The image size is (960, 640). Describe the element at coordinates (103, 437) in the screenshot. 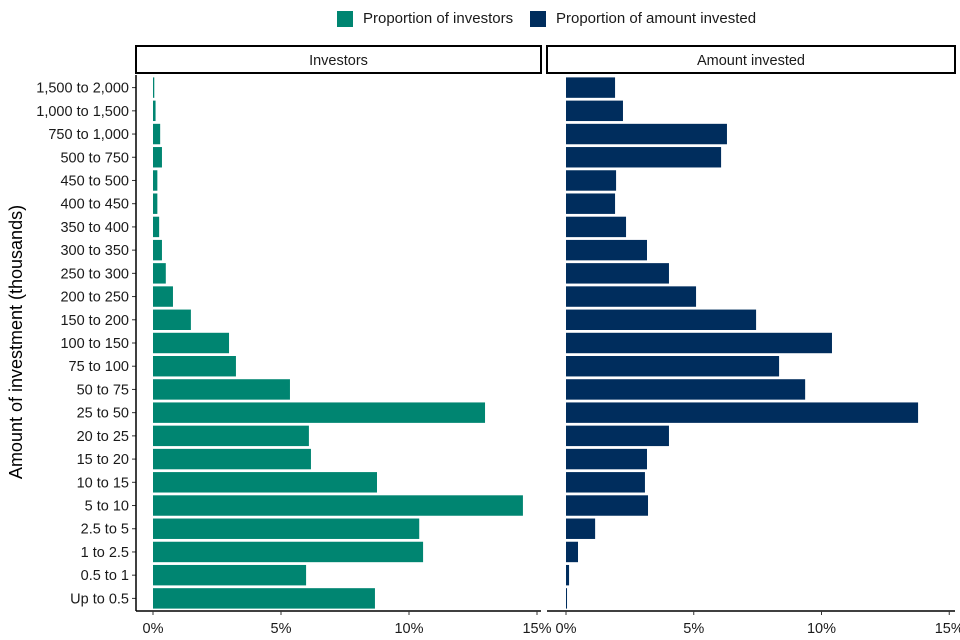

I see `y-tick-label: 20 to 25` at that location.